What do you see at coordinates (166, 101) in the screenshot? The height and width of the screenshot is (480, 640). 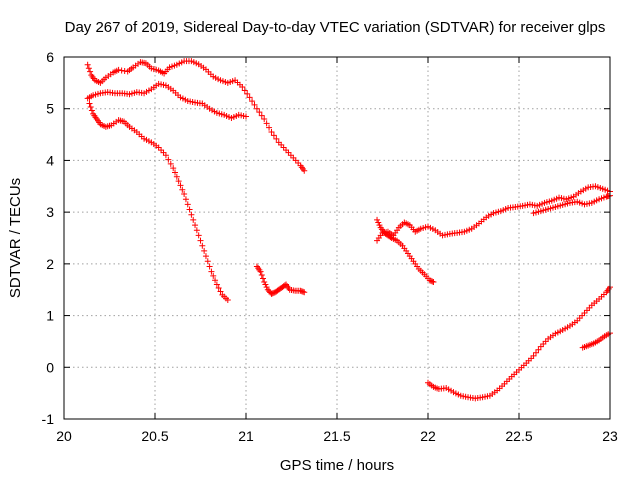 I see `series-track-b` at bounding box center [166, 101].